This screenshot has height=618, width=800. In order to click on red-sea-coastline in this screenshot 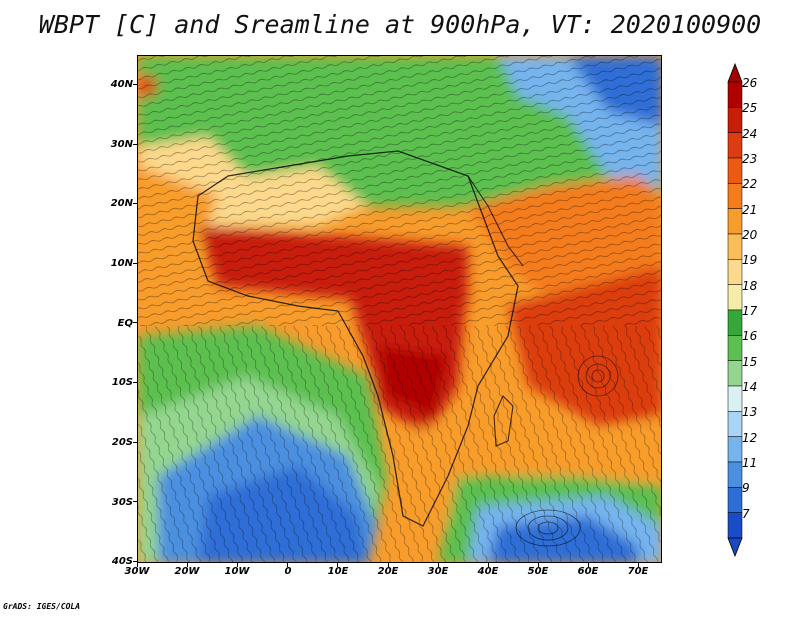, I will do `click(495, 221)`.